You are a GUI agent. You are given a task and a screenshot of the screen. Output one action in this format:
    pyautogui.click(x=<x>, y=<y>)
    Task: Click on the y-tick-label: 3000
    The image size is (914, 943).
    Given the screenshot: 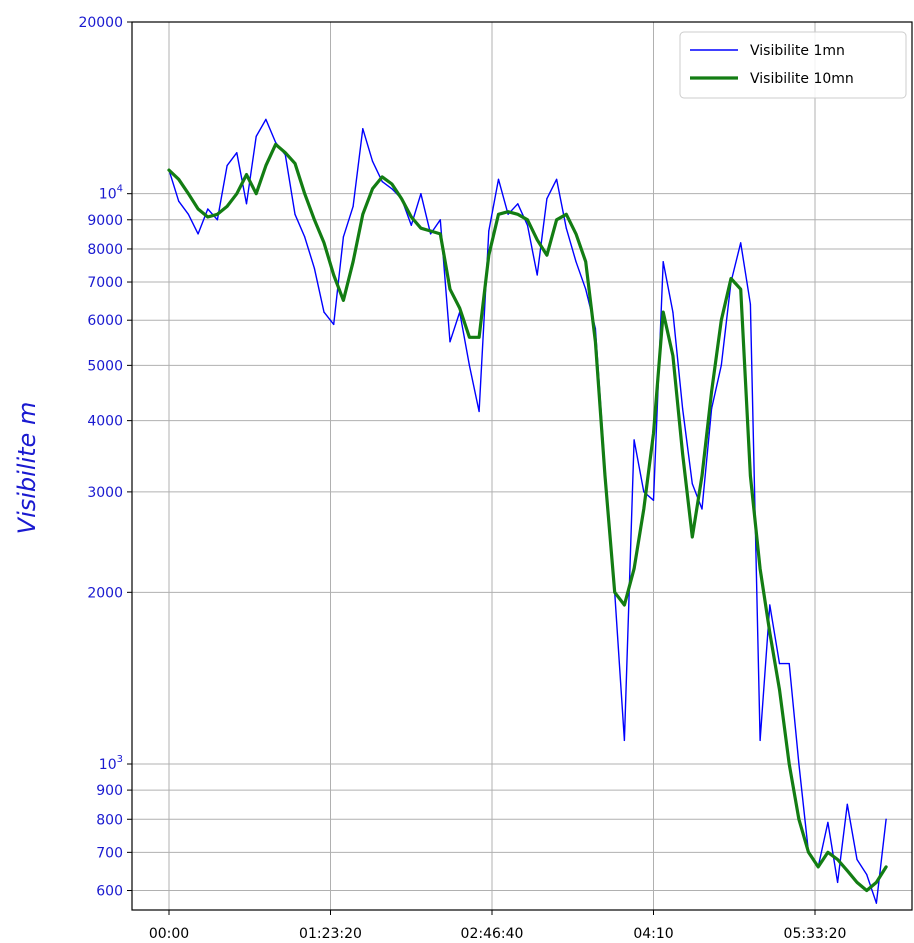 What is the action you would take?
    pyautogui.click(x=105, y=493)
    